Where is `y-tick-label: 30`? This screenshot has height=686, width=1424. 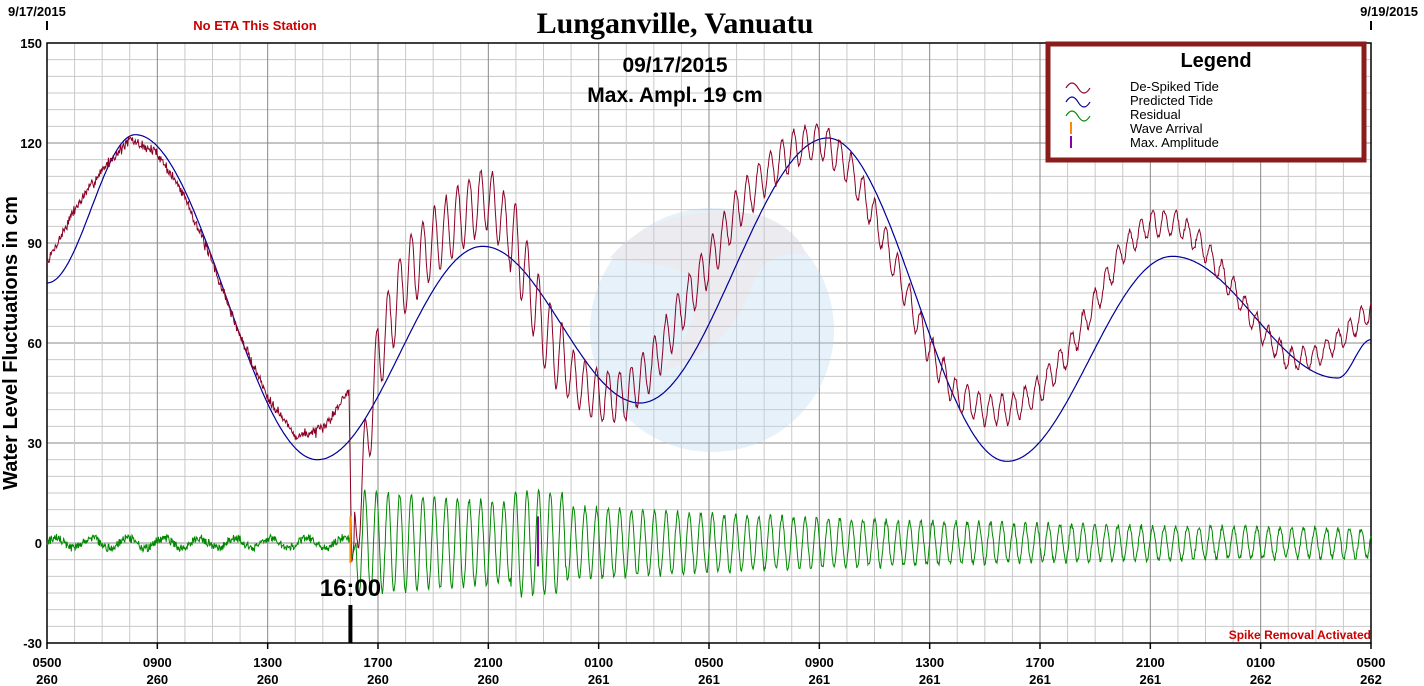 y-tick-label: 30 is located at coordinates (35, 443).